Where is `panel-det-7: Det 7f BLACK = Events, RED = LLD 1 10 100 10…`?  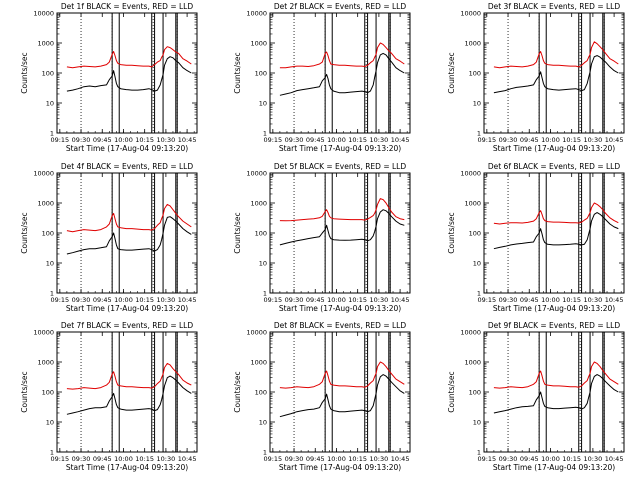 panel-det-7: Det 7f BLACK = Events, RED = LLD 1 10 100 10… is located at coordinates (109, 396).